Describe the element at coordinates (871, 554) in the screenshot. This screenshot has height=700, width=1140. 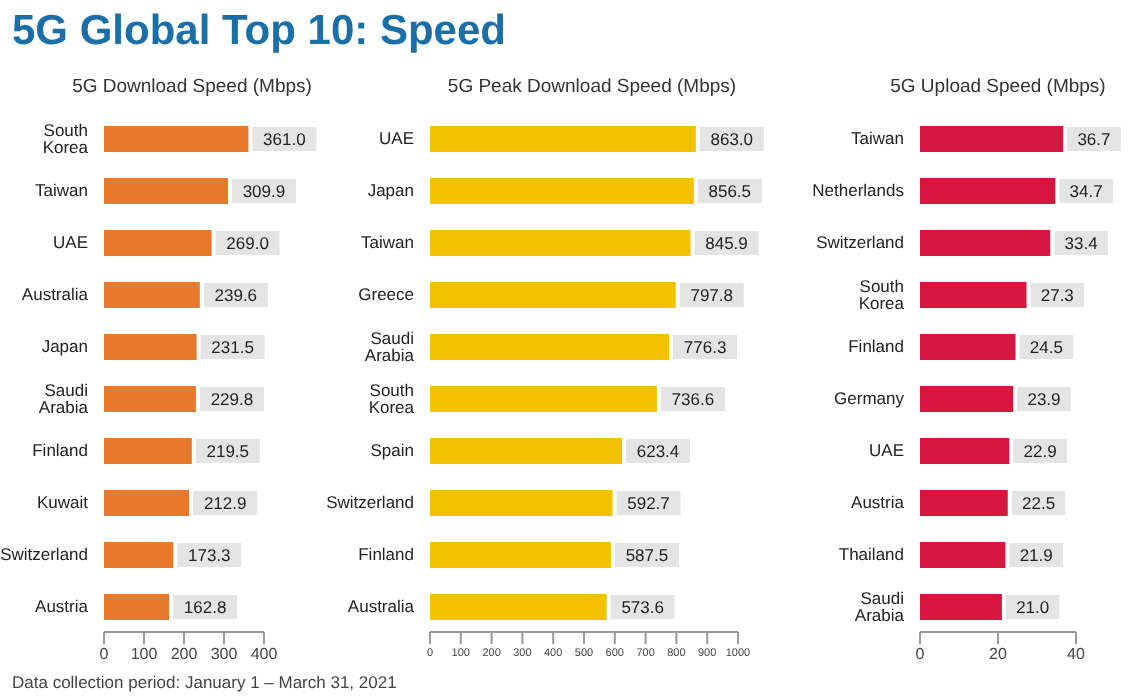
I see `y-tick-label: Thailand` at that location.